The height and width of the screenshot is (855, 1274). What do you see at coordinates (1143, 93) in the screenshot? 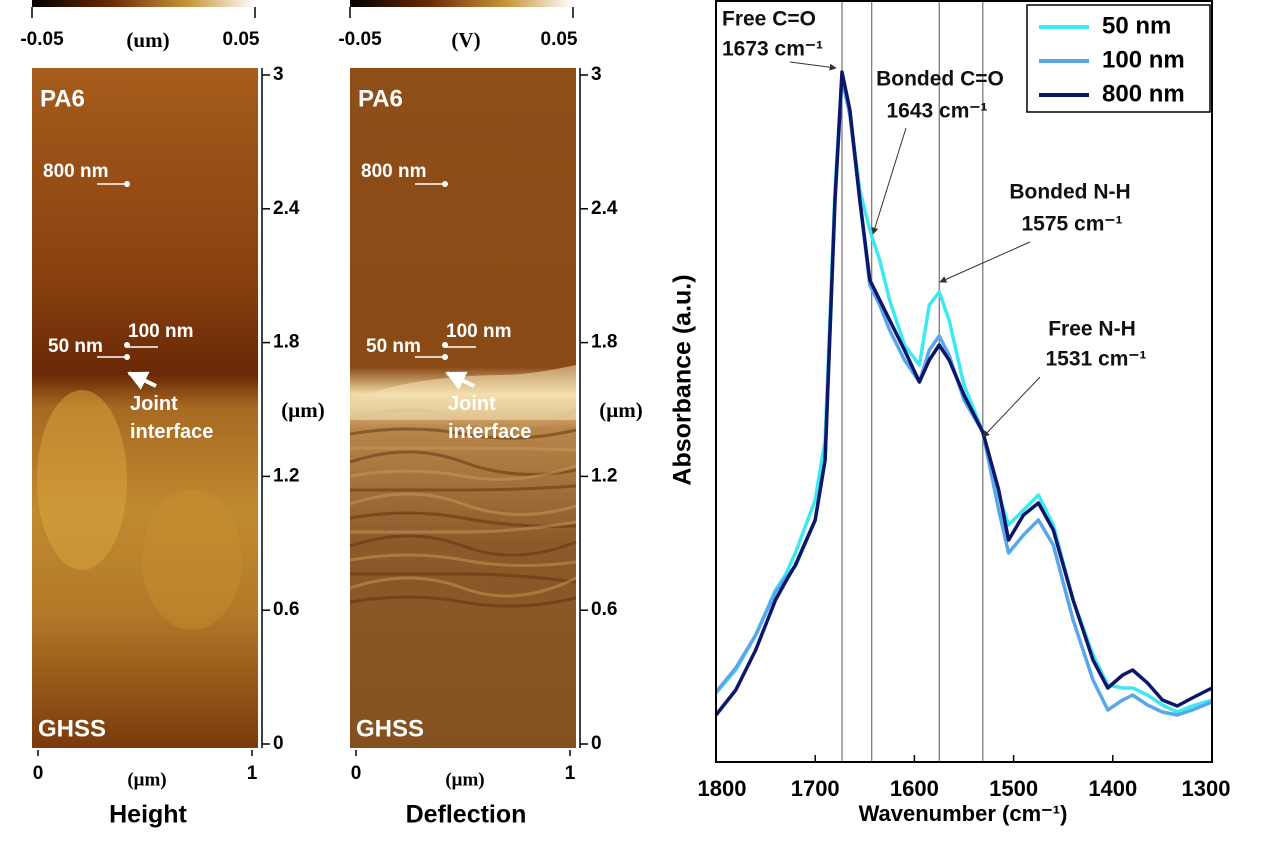
I see `legend-label: 800 nm` at bounding box center [1143, 93].